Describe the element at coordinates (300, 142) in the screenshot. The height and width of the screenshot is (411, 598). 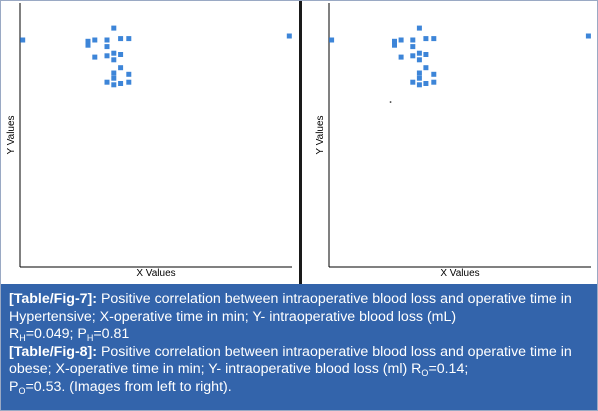
I see `panel-divider` at that location.